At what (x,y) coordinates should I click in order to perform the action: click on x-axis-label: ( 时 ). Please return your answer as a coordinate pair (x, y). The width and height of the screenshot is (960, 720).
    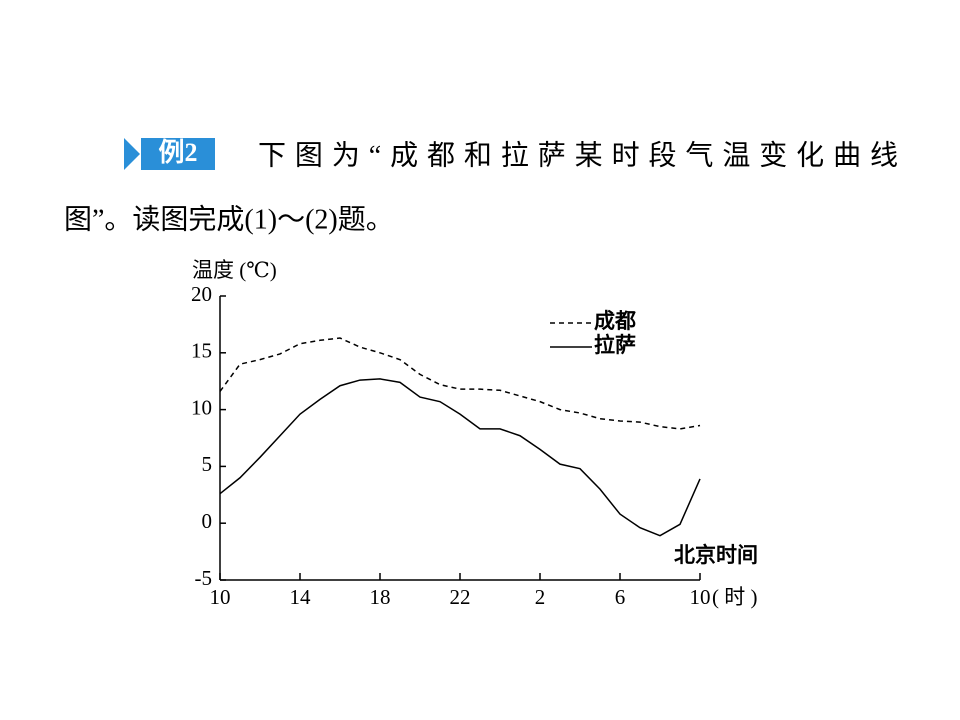
    Looking at the image, I should click on (735, 597).